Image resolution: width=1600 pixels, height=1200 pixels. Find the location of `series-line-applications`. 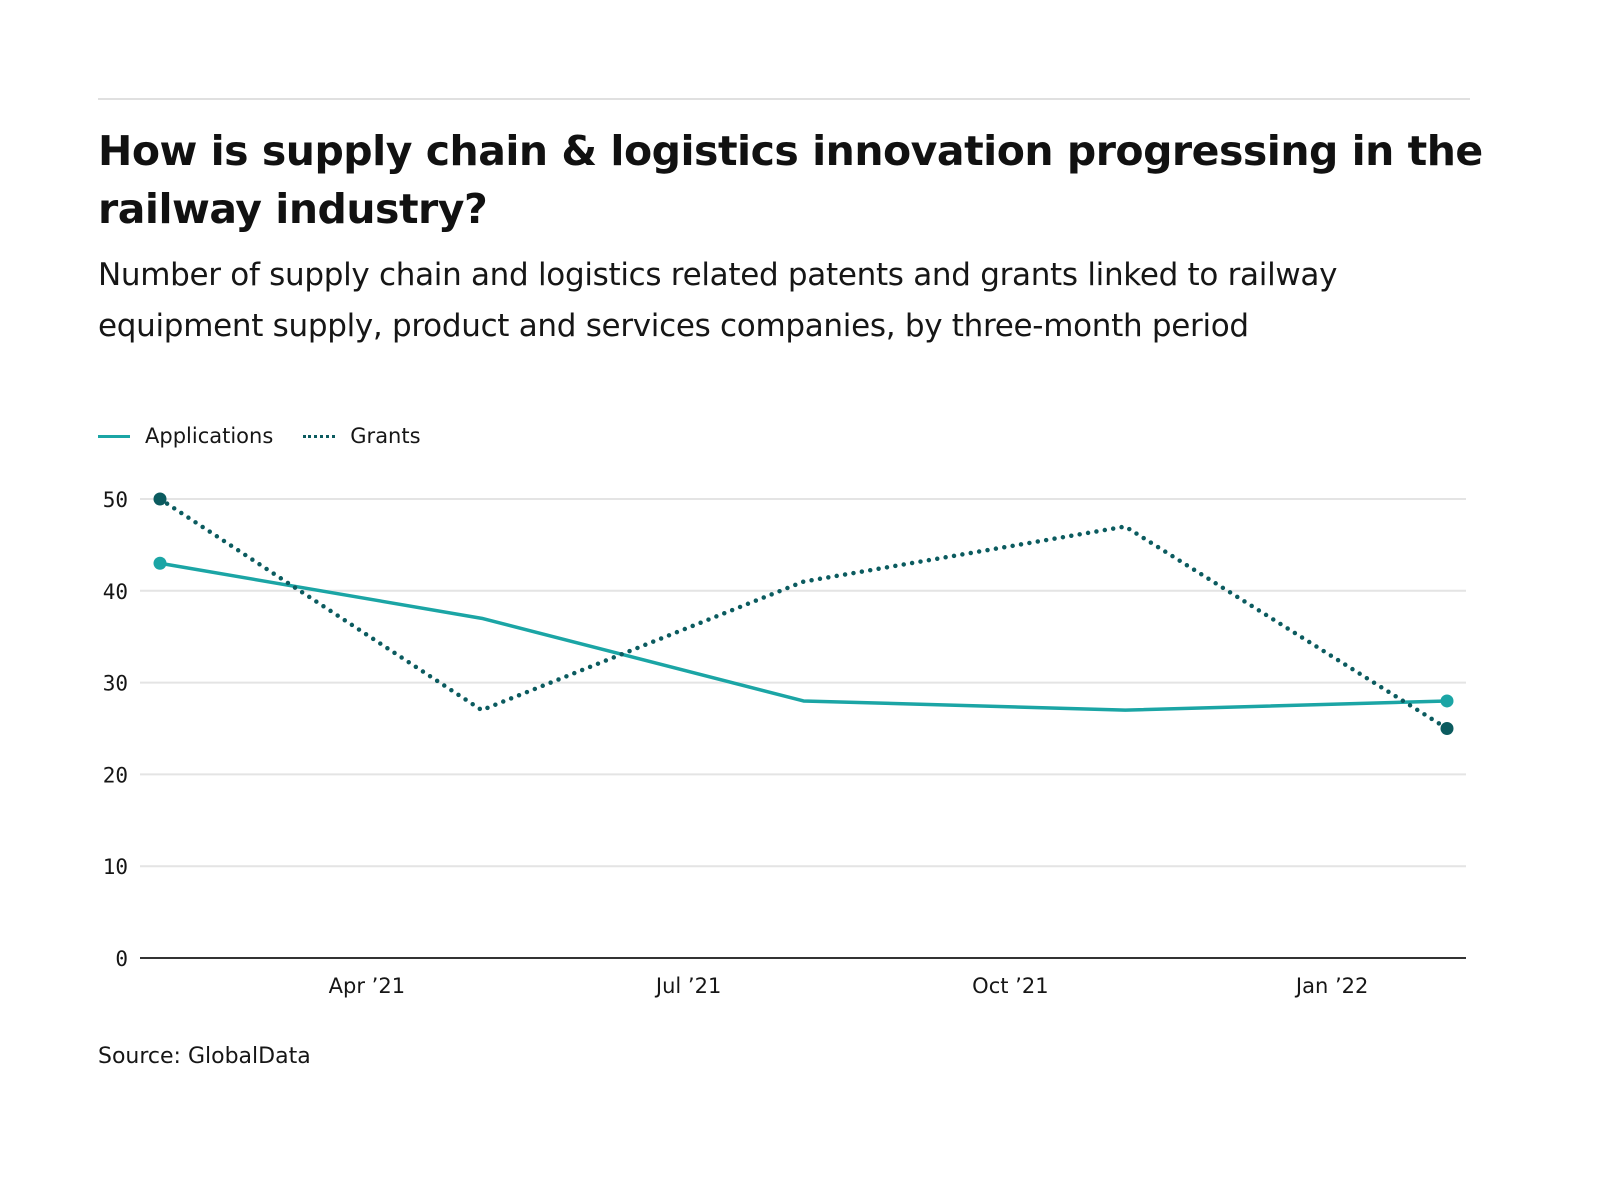

series-line-applications is located at coordinates (803, 636).